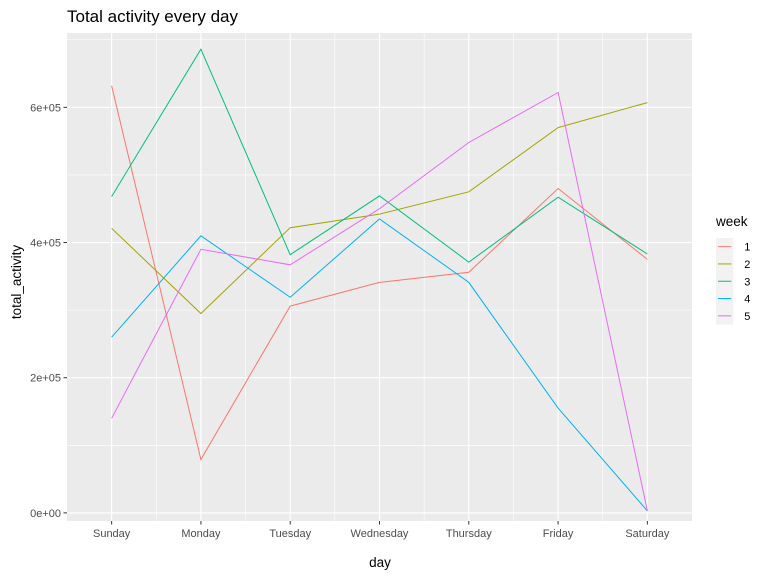  Describe the element at coordinates (153, 16) in the screenshot. I see `chart-title: Total activity every day` at that location.